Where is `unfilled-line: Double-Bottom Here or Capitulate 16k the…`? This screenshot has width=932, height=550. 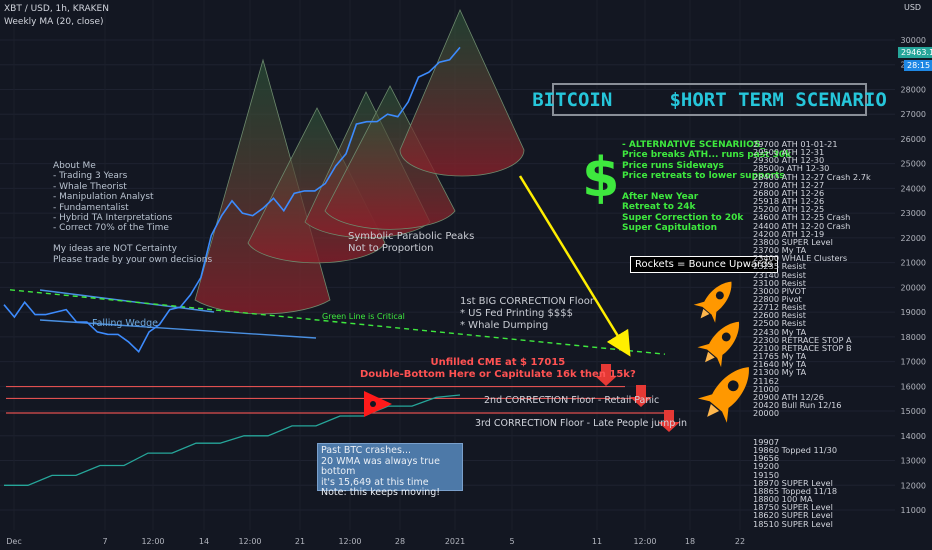
unfilled-line: Double-Bottom Here or Capitulate 16k the… is located at coordinates (498, 374).